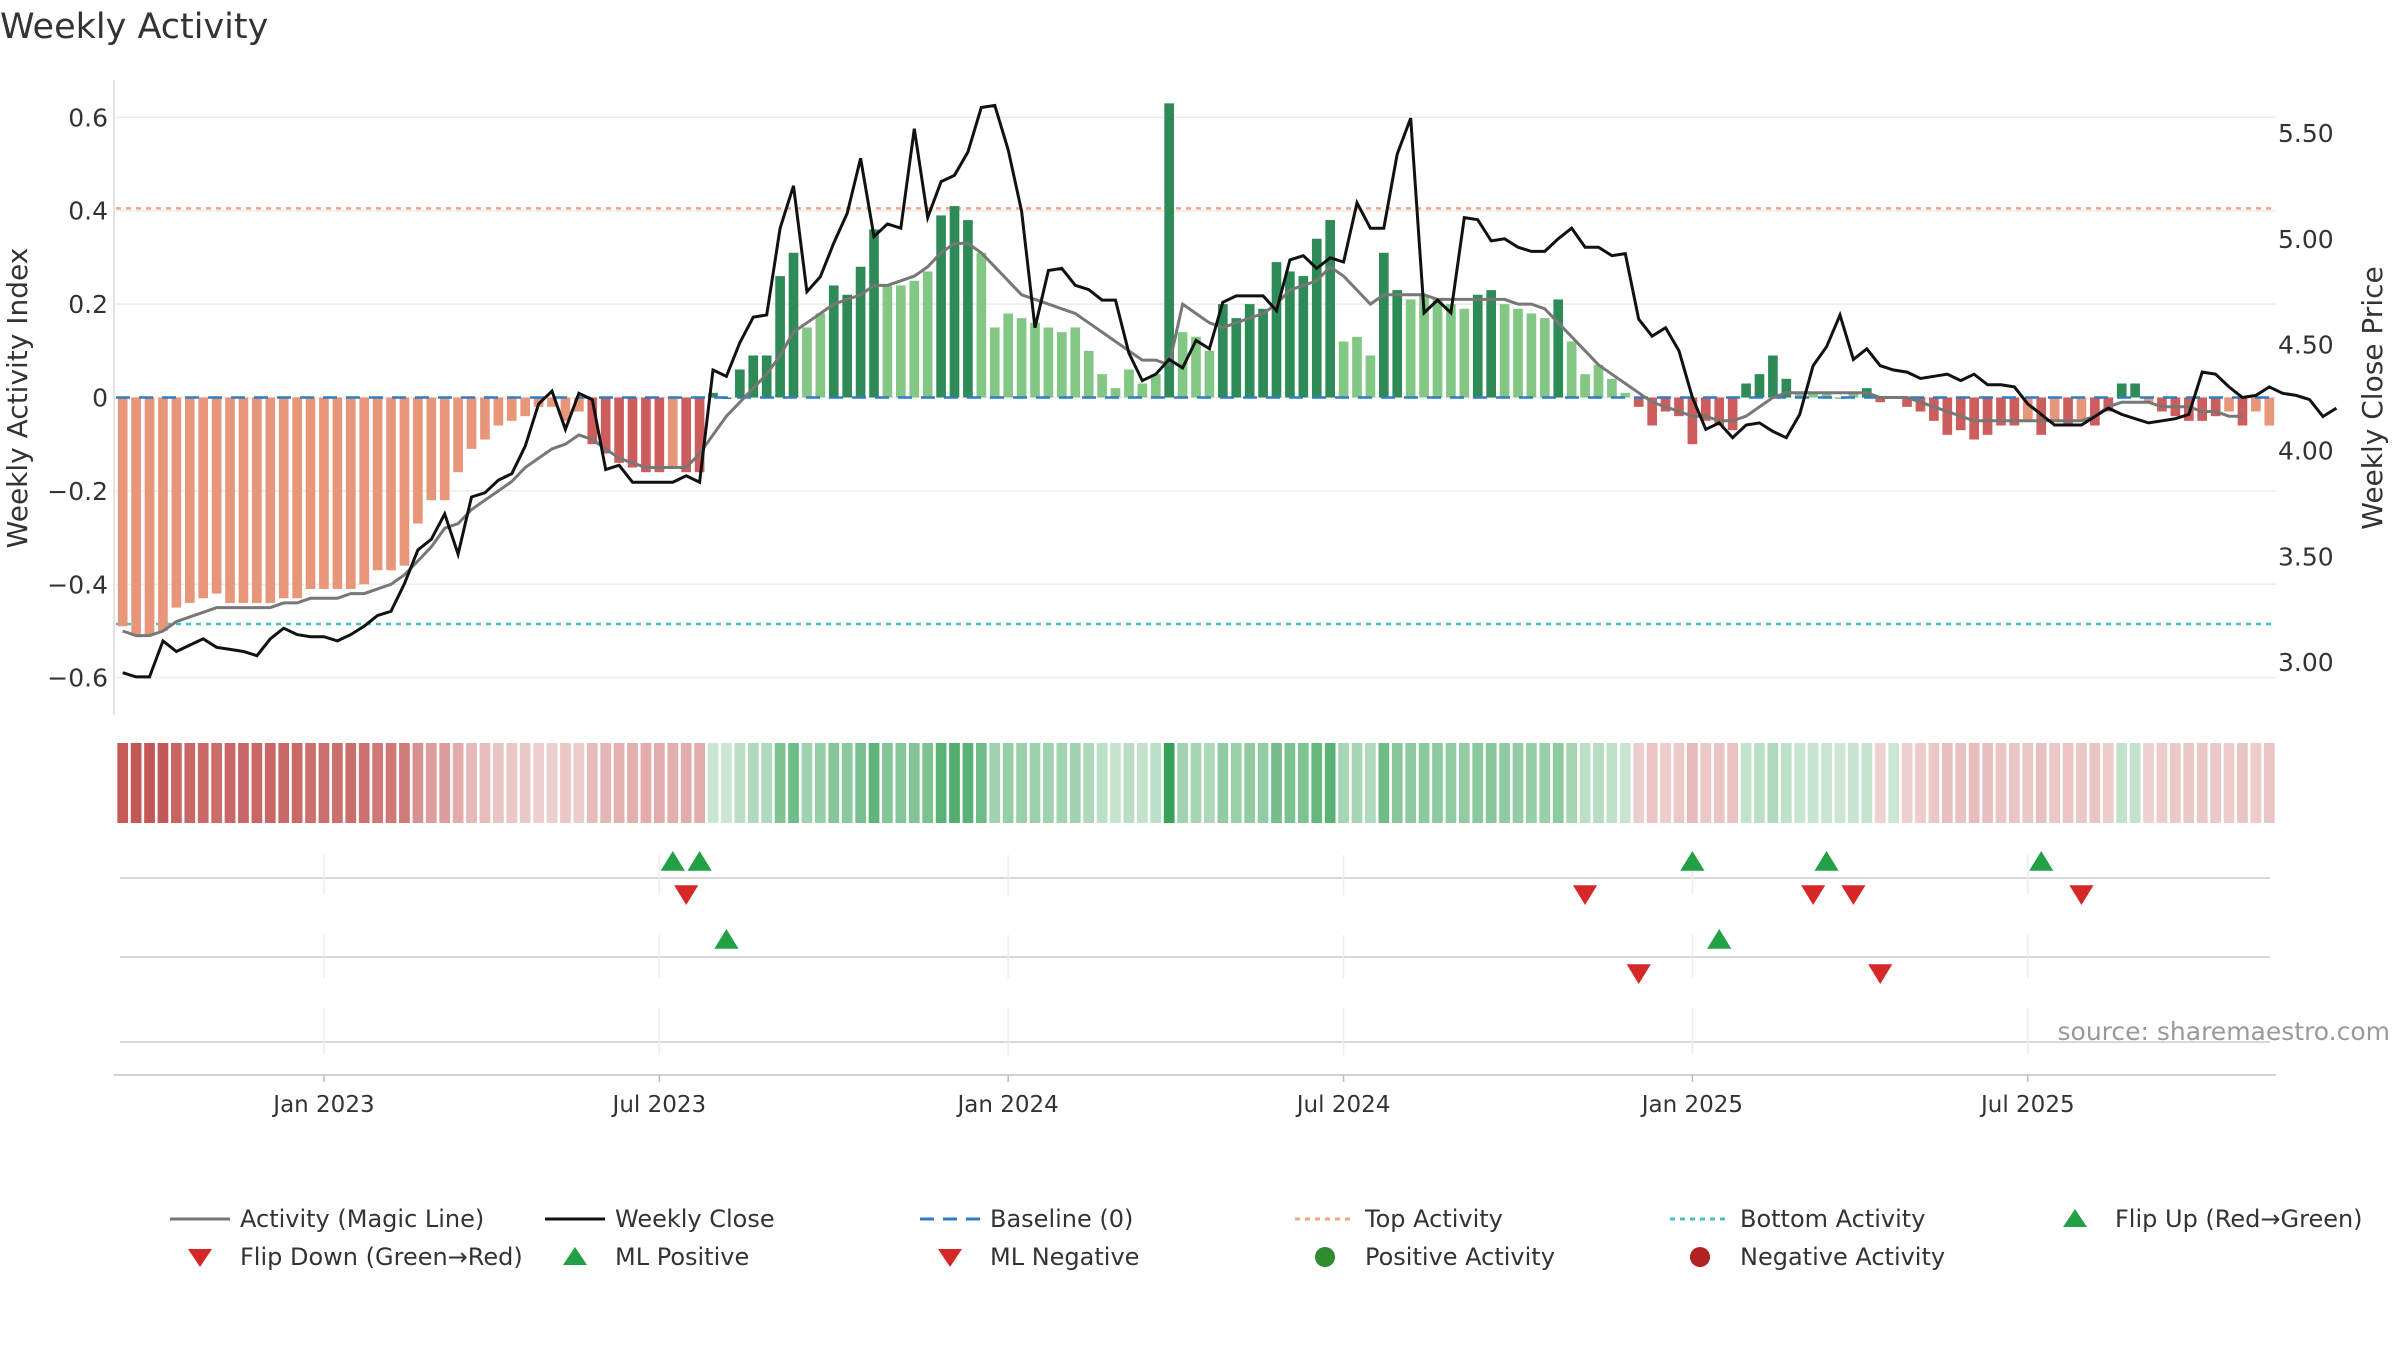 Image resolution: width=2400 pixels, height=1350 pixels. Describe the element at coordinates (2306, 556) in the screenshot. I see `right-tick-label: 3.50` at that location.